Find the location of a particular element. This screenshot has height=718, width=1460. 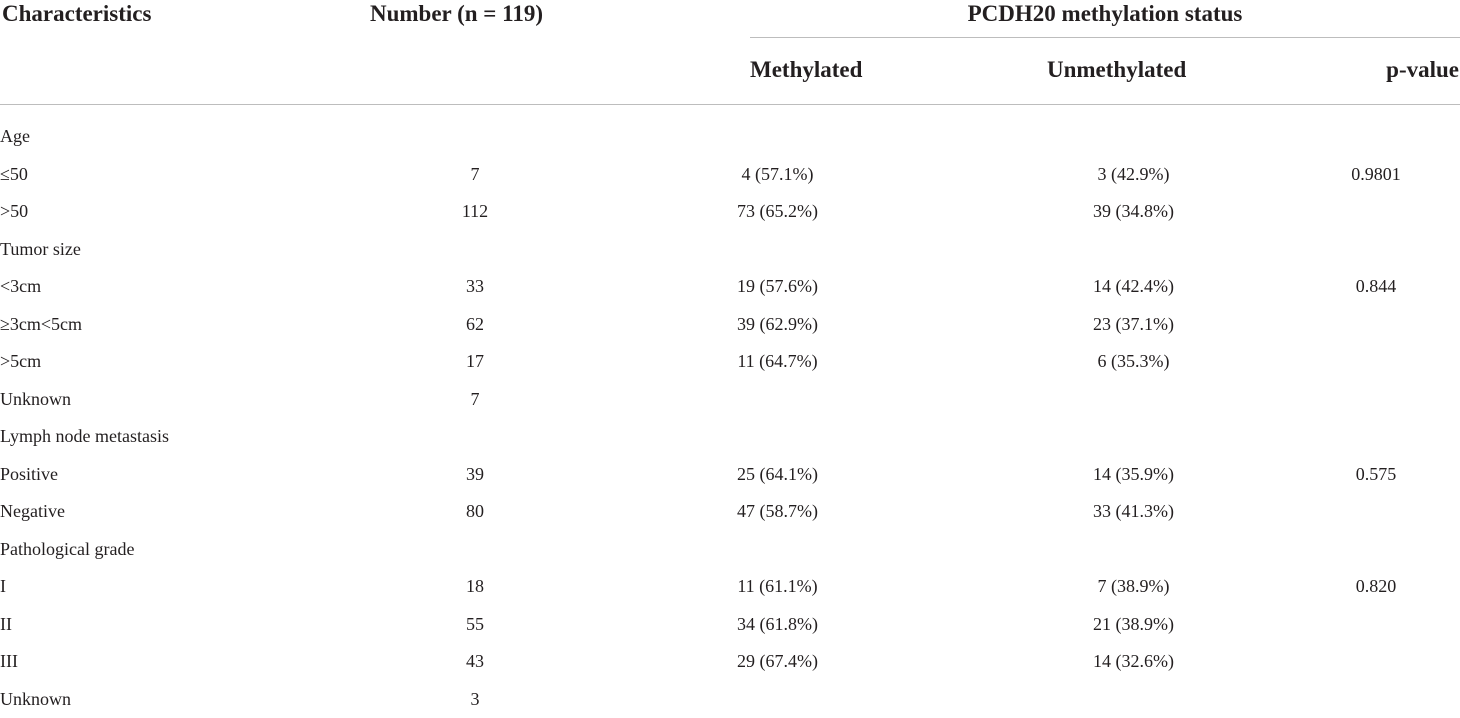

header-unmethylated: Unmethylated is located at coordinates (1116, 69).